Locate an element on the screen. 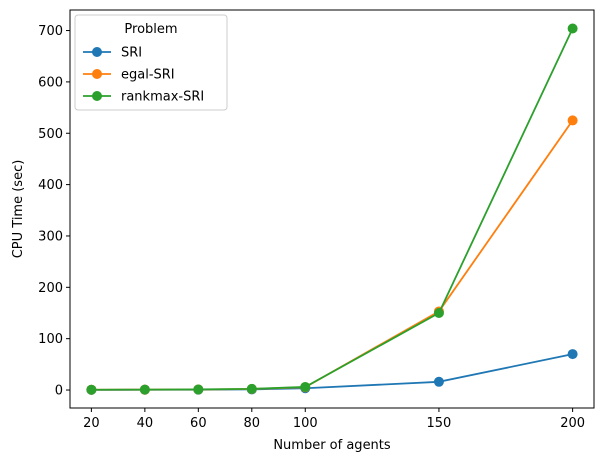  y-axis-label: CPU Time (sec) is located at coordinates (18, 209).